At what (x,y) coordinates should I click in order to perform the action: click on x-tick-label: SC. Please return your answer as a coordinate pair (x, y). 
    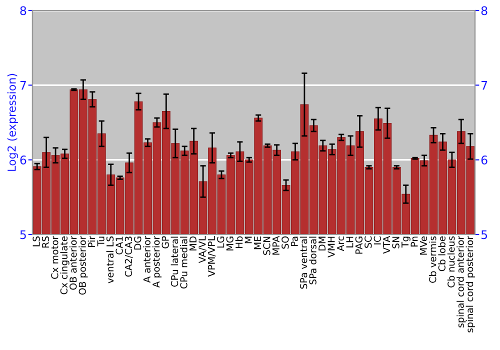
    Looking at the image, I should click on (368, 242).